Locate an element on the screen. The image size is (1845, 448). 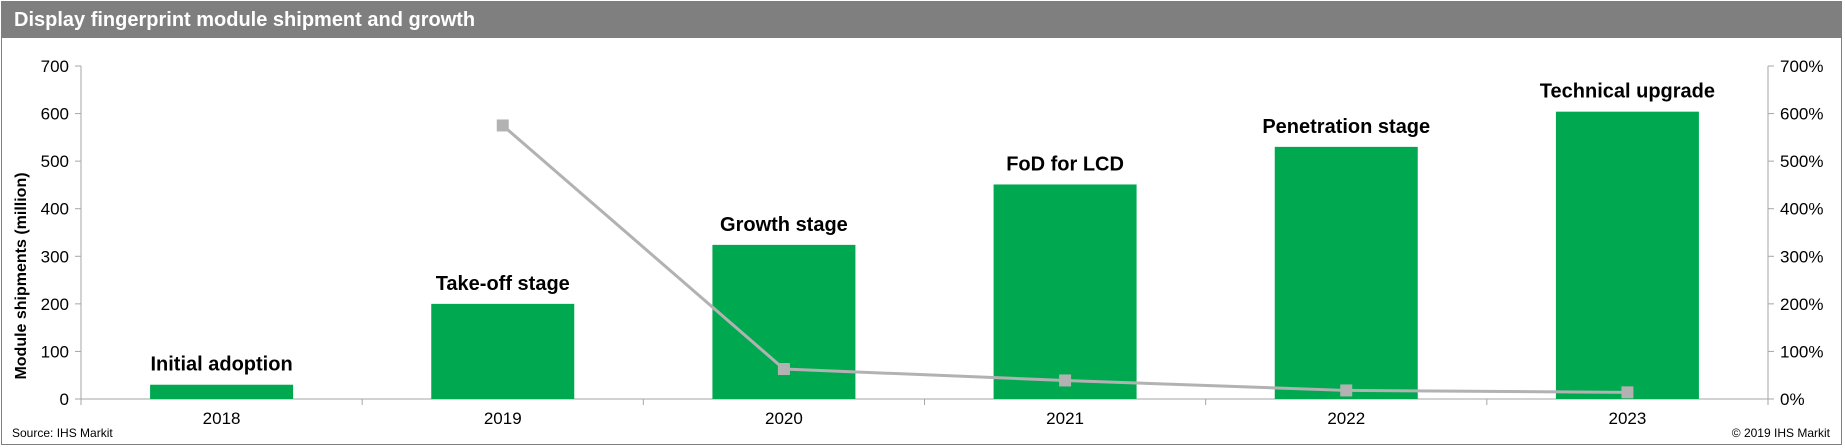
bar-2020 is located at coordinates (784, 321).